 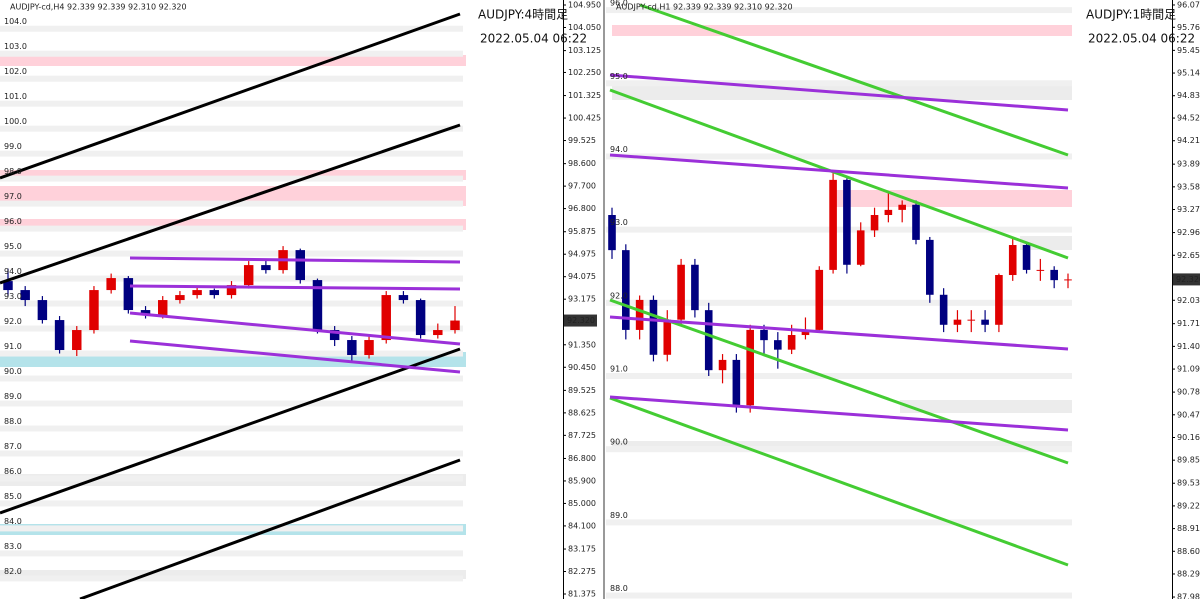 I want to click on y-tick-label: 82.275, so click(x=582, y=571).